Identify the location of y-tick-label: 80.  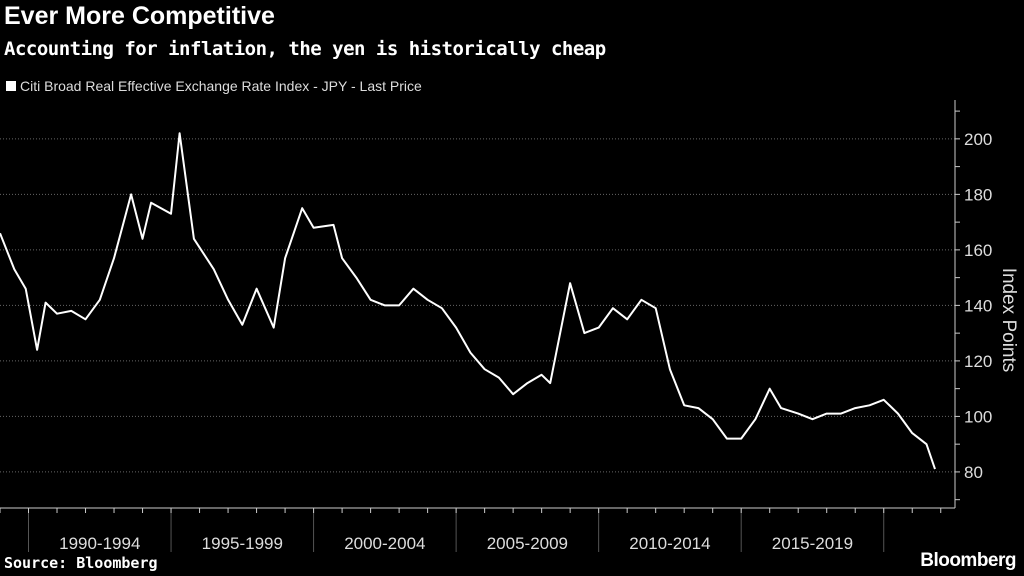
(973, 472).